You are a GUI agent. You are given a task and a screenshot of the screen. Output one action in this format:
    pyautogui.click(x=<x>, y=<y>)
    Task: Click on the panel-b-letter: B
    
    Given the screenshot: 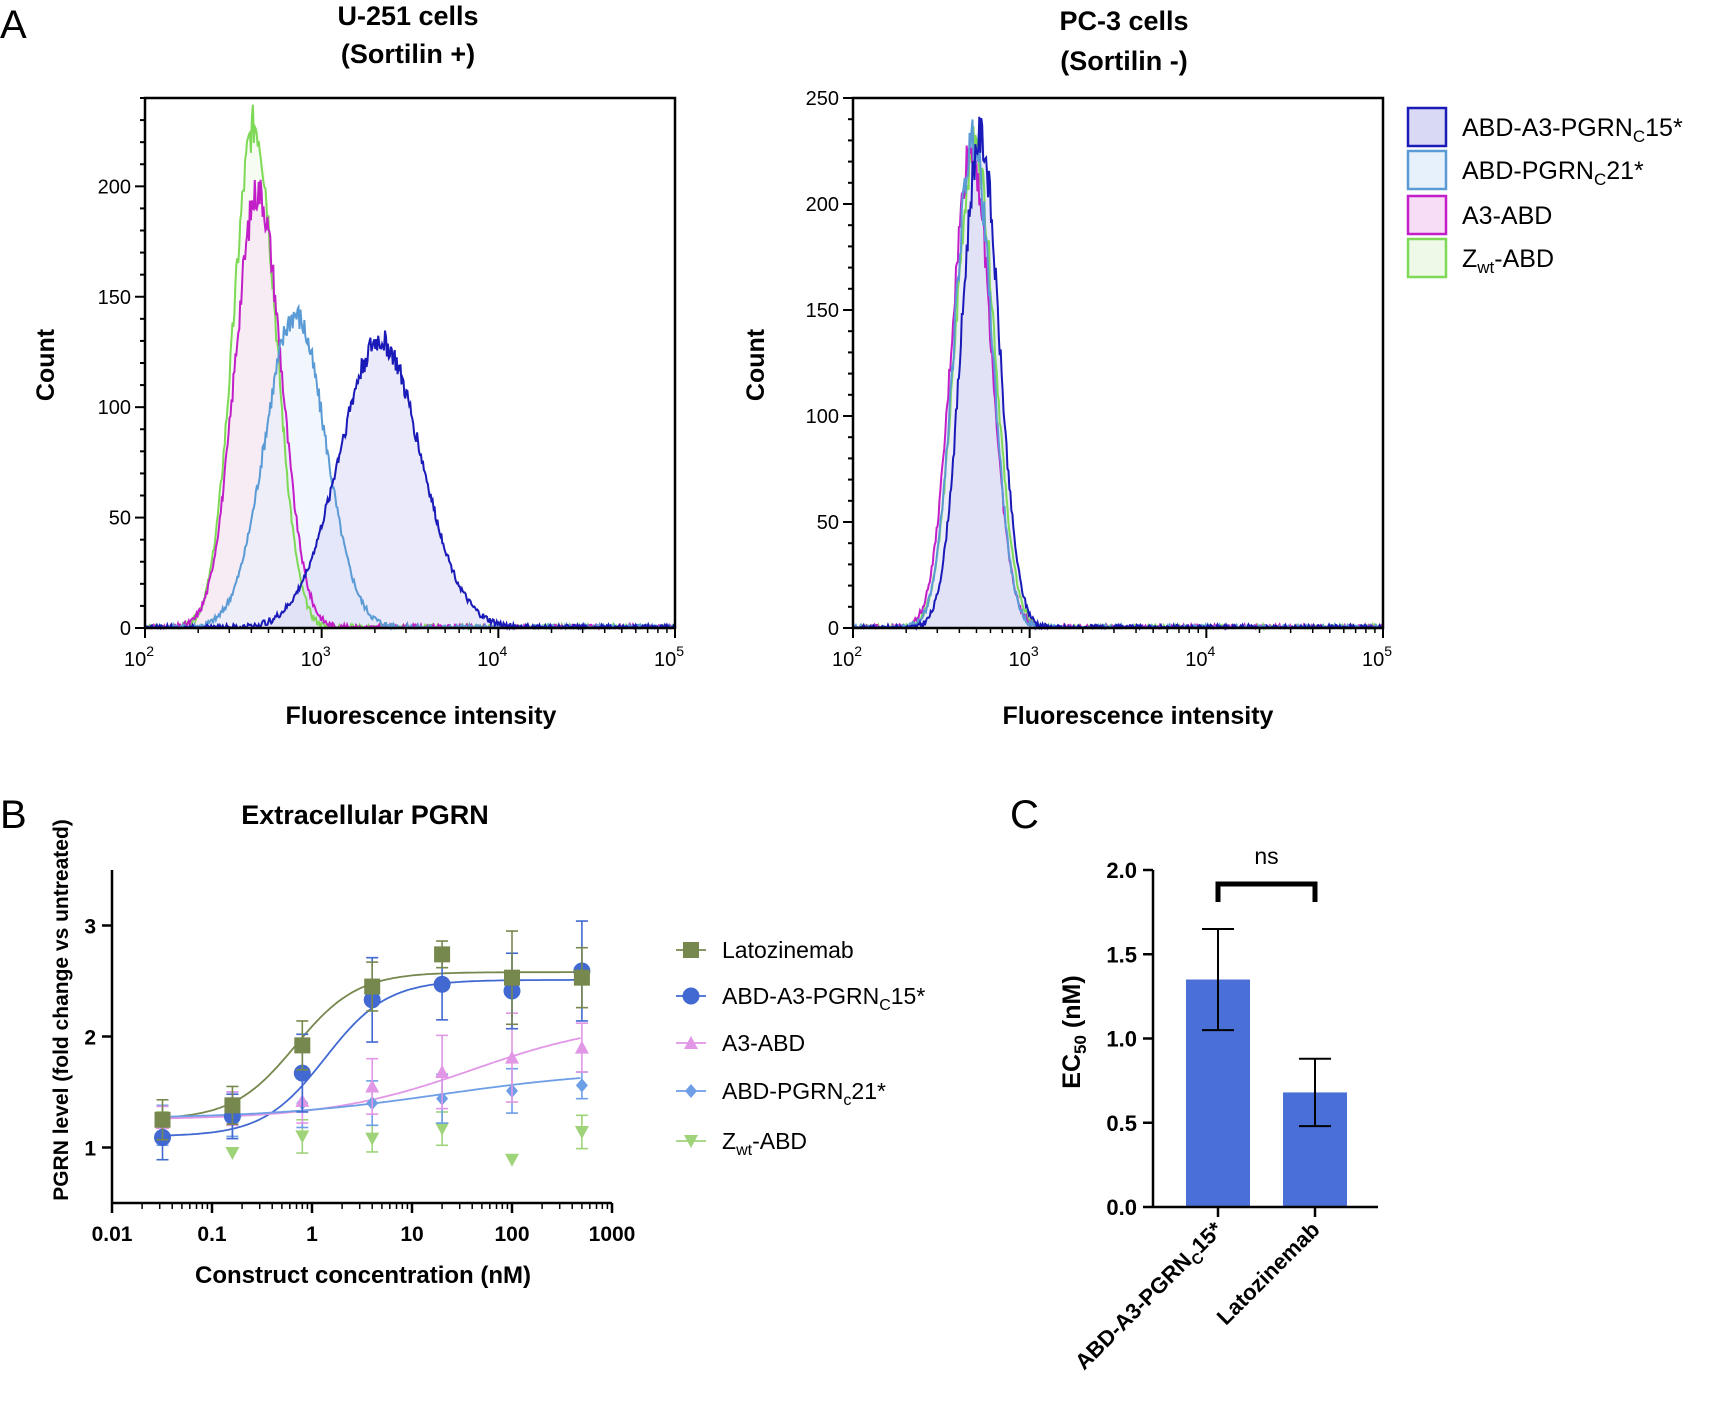 What is the action you would take?
    pyautogui.click(x=13, y=815)
    